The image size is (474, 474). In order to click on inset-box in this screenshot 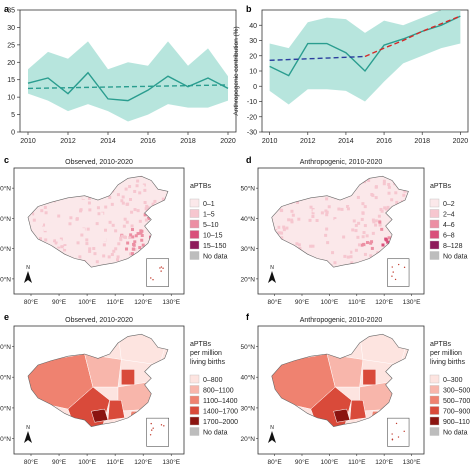, I will do `click(158, 272)`.